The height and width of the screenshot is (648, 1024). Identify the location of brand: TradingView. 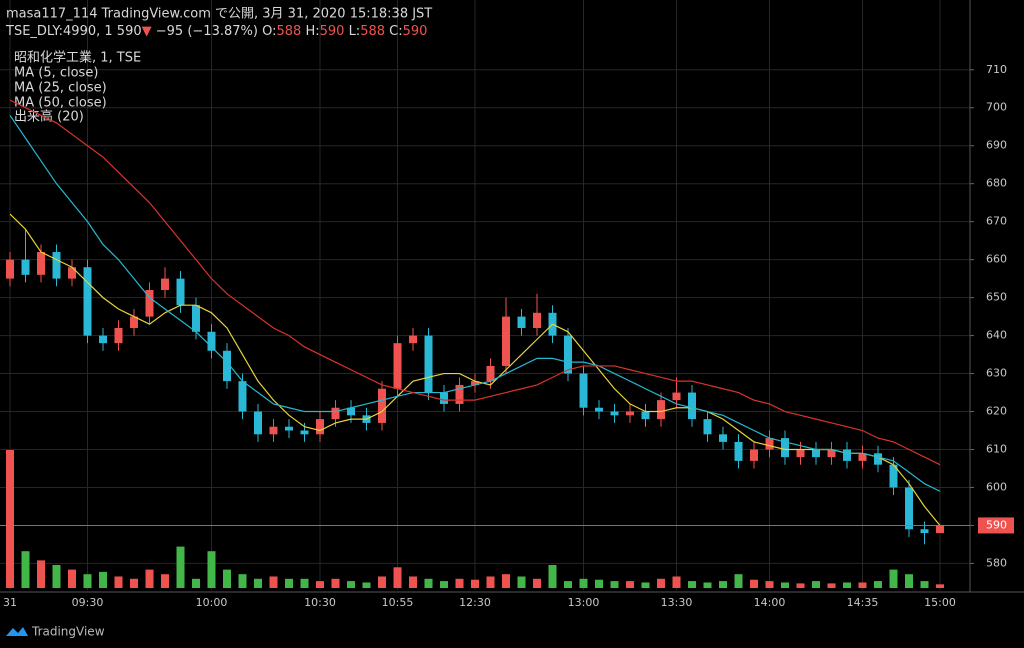
(68, 632).